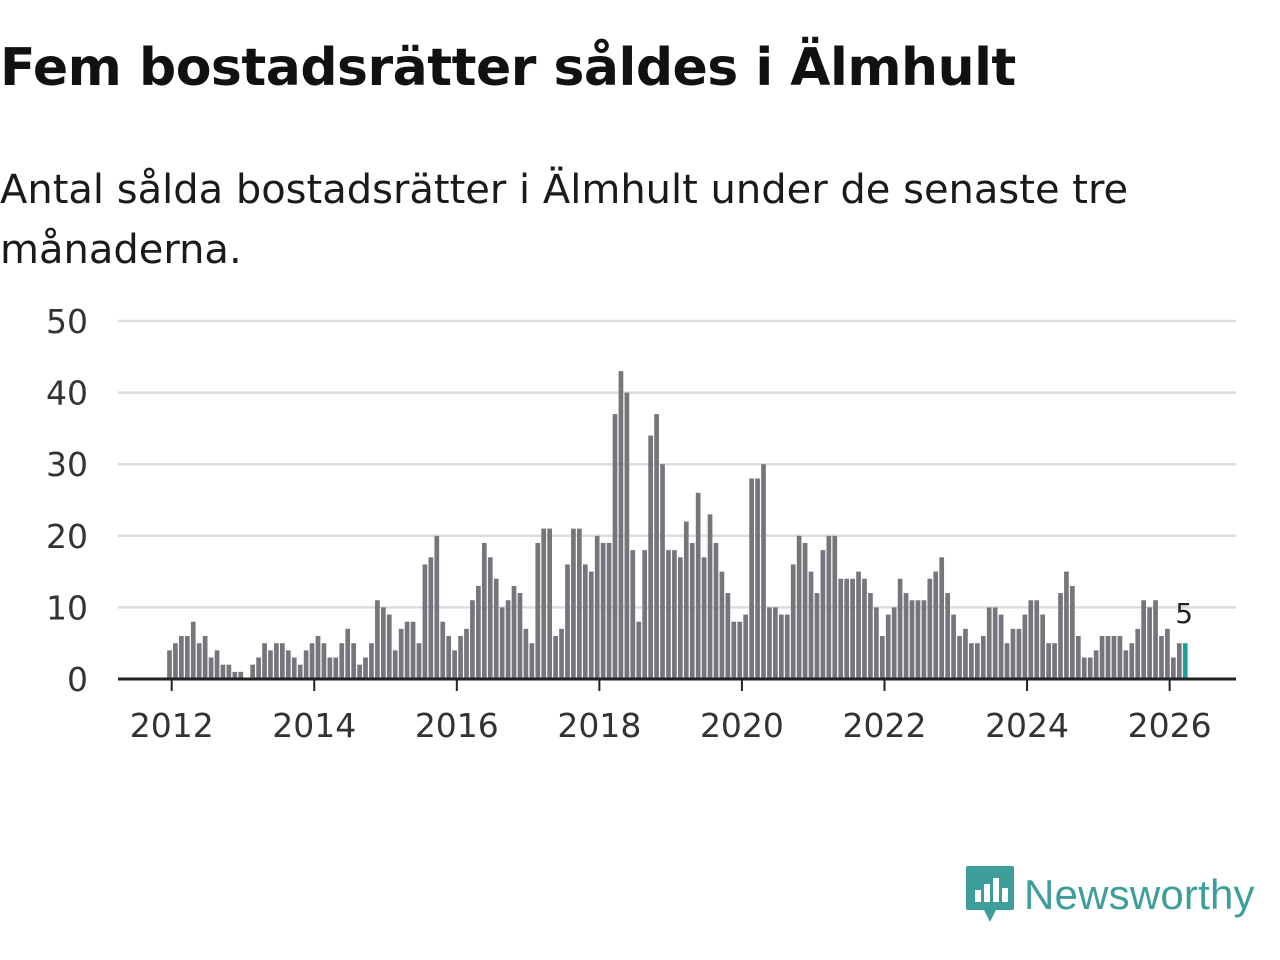 This screenshot has width=1280, height=960. Describe the element at coordinates (77, 679) in the screenshot. I see `y-tick-label: 0` at that location.